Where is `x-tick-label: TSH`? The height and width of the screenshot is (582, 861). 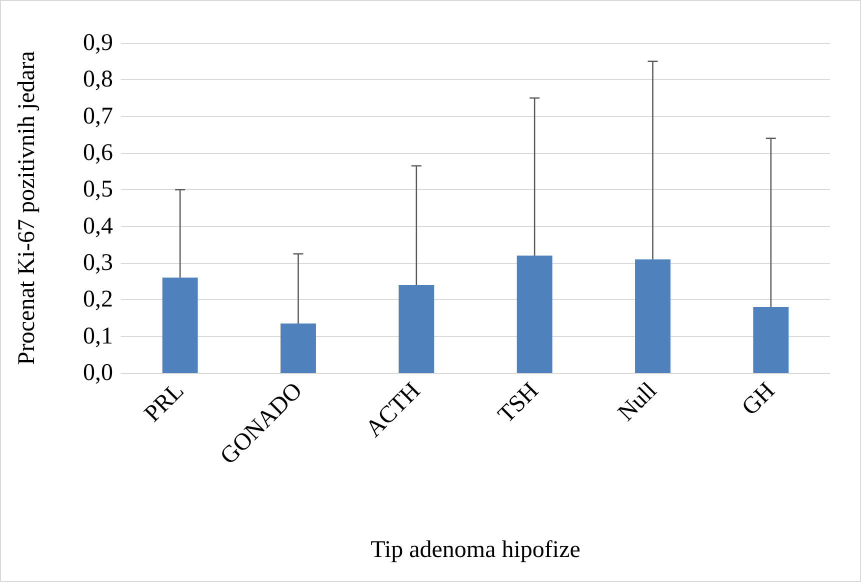
x-tick-label: TSH is located at coordinates (518, 403).